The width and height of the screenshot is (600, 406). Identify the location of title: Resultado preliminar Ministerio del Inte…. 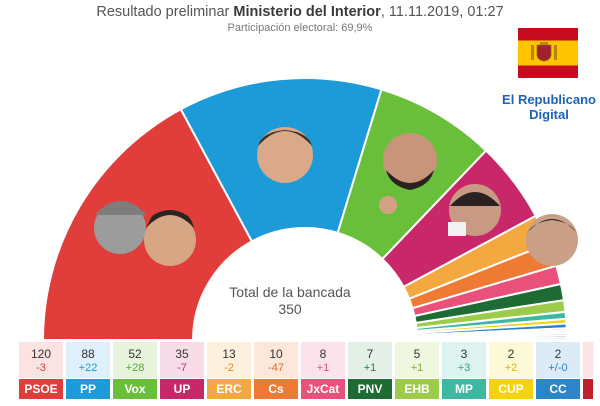
(300, 12).